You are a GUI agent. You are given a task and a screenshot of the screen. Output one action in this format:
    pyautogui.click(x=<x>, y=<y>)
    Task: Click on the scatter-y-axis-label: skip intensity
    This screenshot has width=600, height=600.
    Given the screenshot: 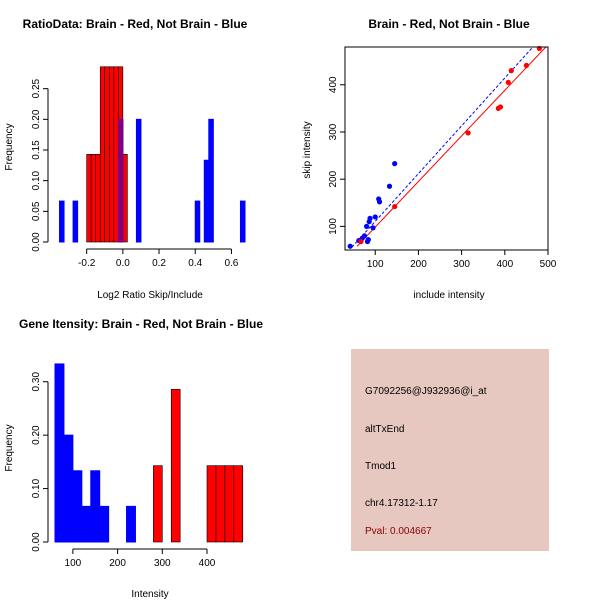 What is the action you would take?
    pyautogui.click(x=307, y=149)
    